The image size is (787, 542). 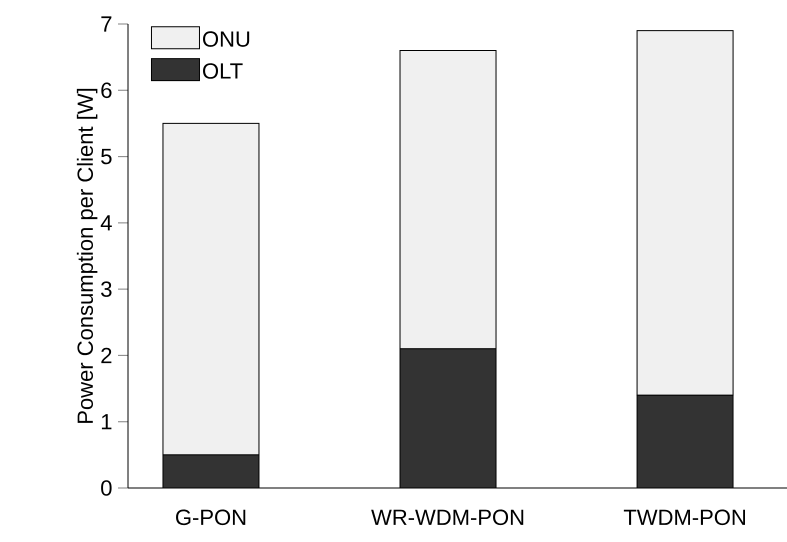 I want to click on x-tick-label: G-PON, so click(x=211, y=518).